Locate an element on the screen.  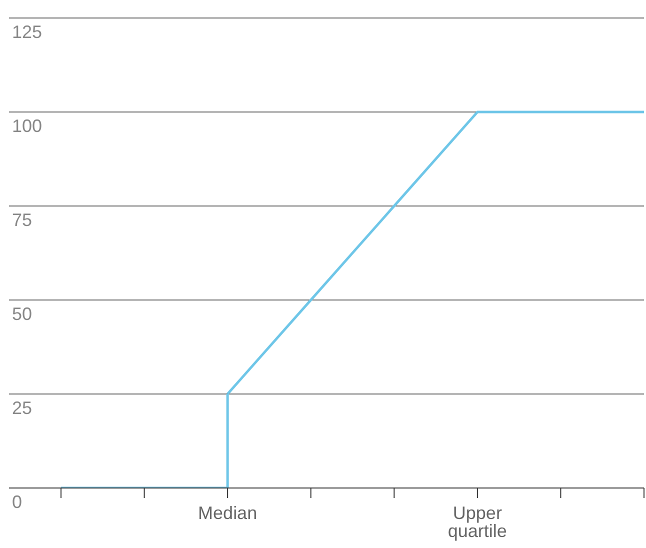
y-tick-label: 75 is located at coordinates (22, 220).